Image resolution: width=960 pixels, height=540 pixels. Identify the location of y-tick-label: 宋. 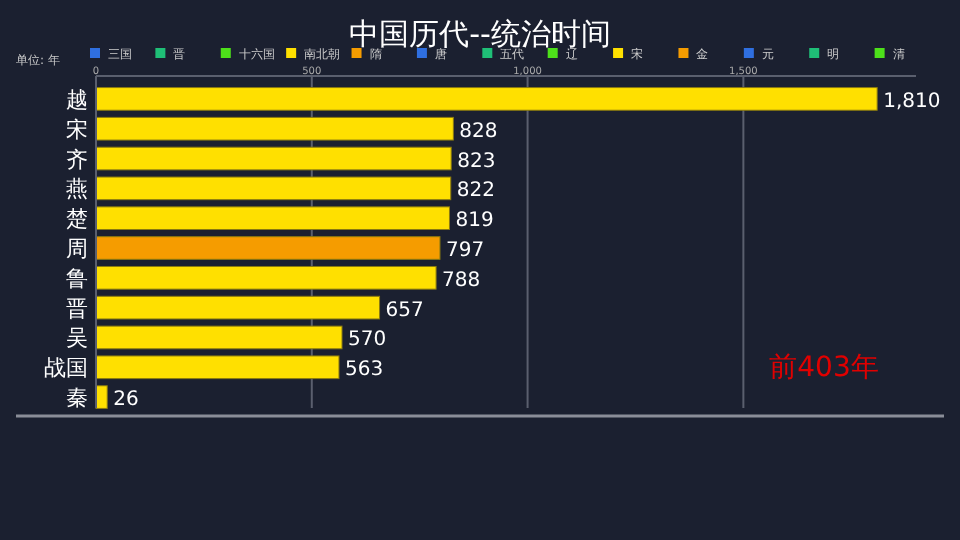
(77, 129).